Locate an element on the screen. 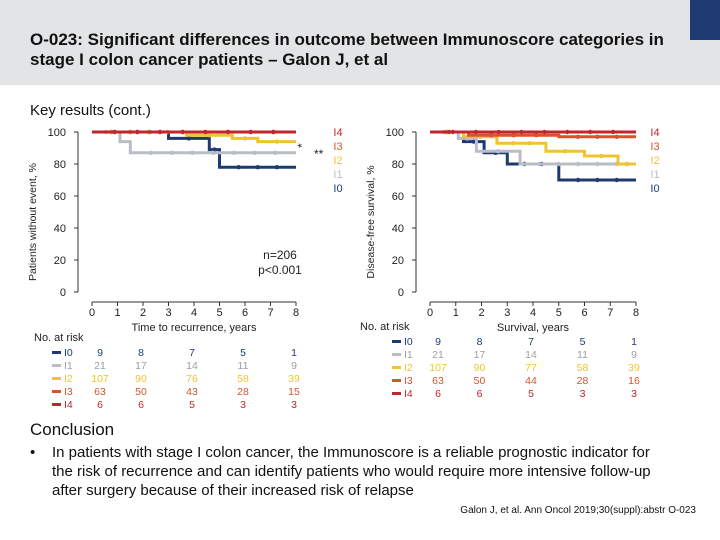  chart2-at-risk-value: 11 is located at coordinates (582, 355).